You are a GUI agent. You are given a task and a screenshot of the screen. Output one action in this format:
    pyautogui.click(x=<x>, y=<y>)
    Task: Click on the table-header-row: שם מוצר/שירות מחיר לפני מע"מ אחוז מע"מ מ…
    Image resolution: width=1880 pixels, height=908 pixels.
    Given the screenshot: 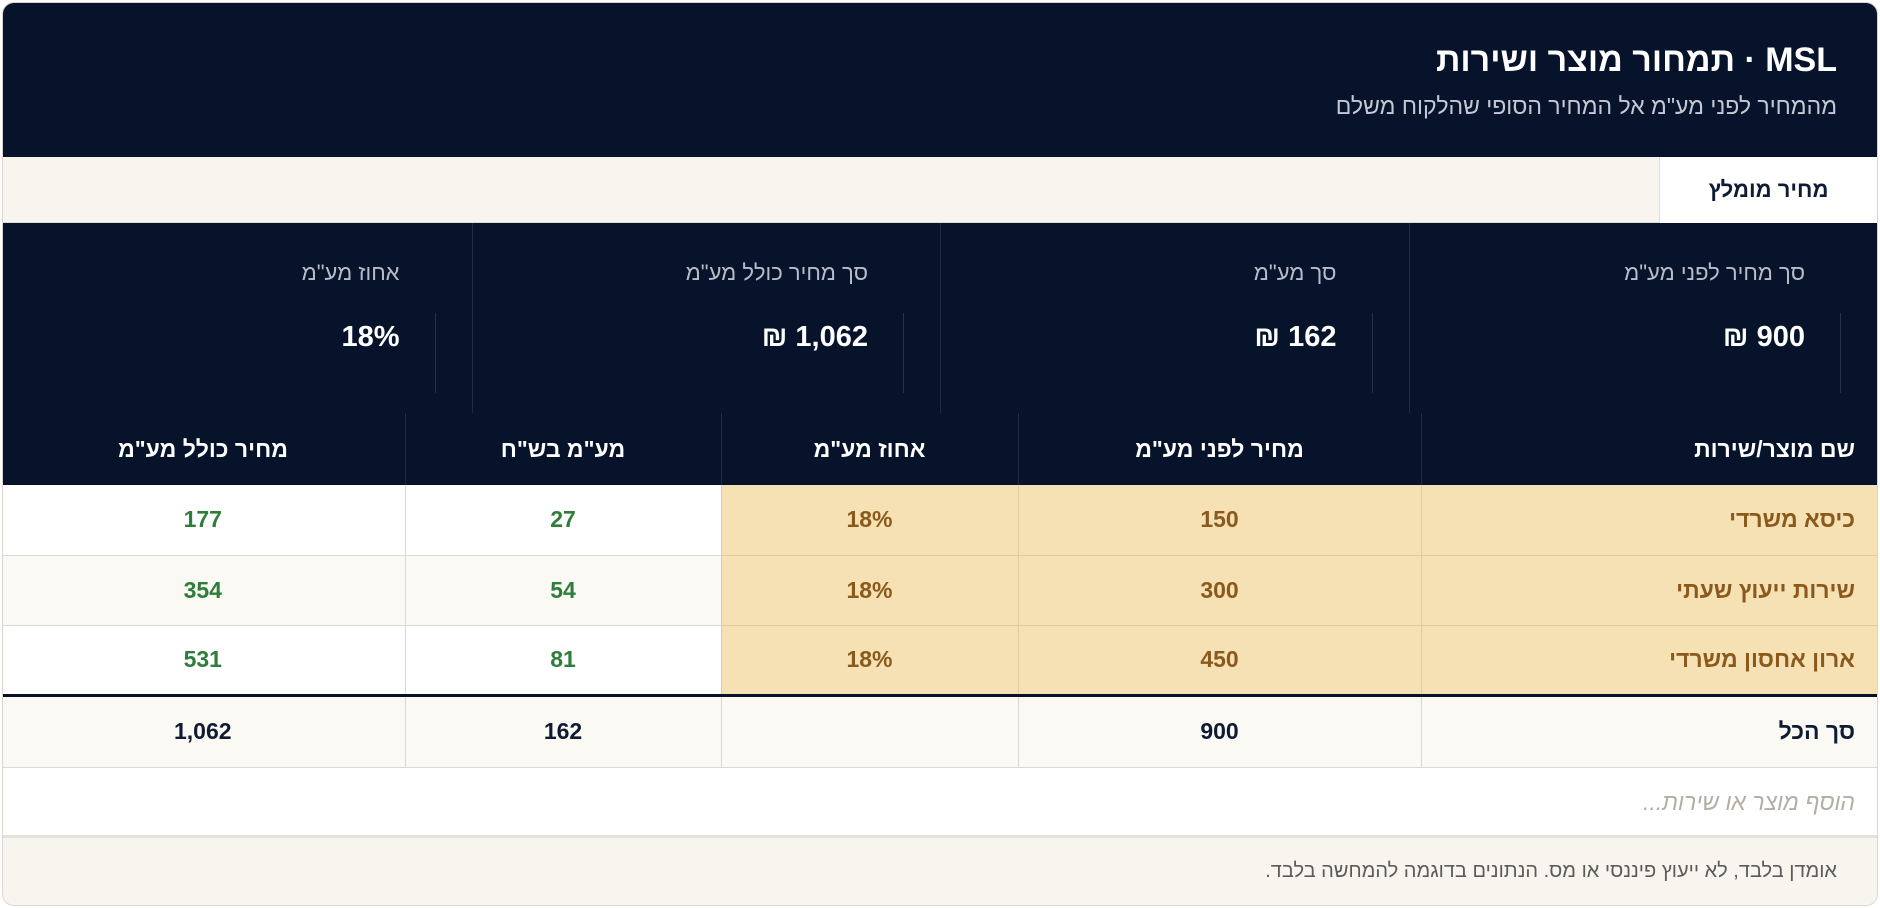 What is the action you would take?
    pyautogui.click(x=940, y=449)
    